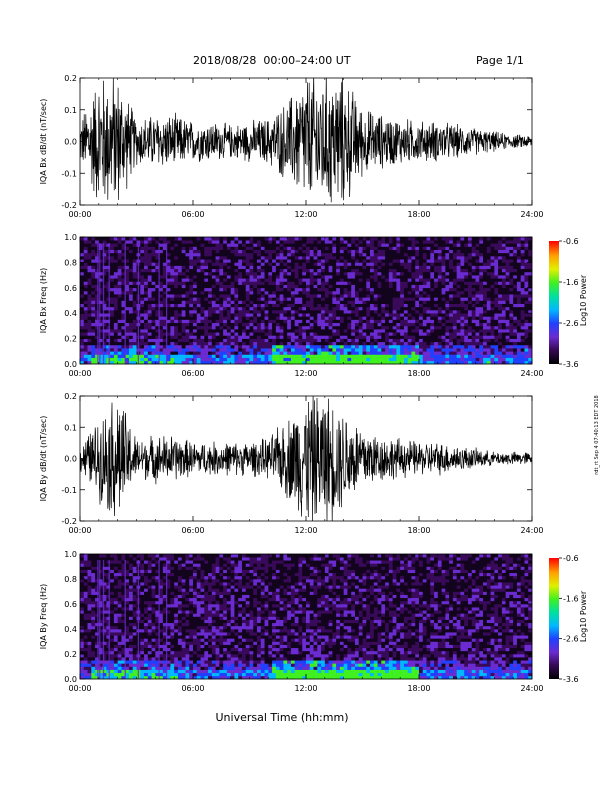 The height and width of the screenshot is (792, 612). Describe the element at coordinates (531, 214) in the screenshot. I see `x-tick-label: 24:00` at that location.